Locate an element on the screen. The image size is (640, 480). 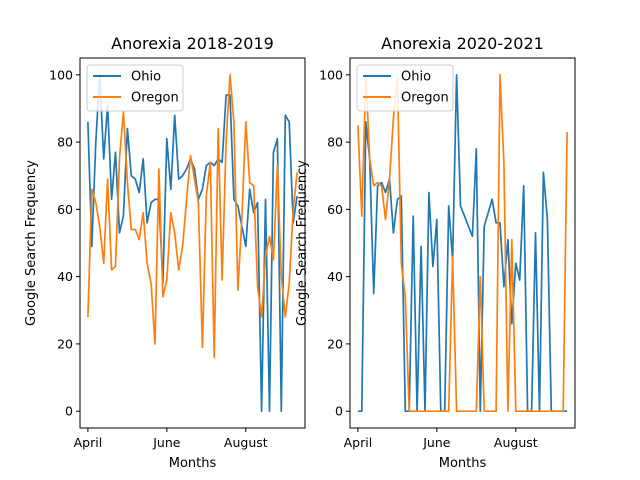
left-ytick-label: 0 is located at coordinates (69, 411).